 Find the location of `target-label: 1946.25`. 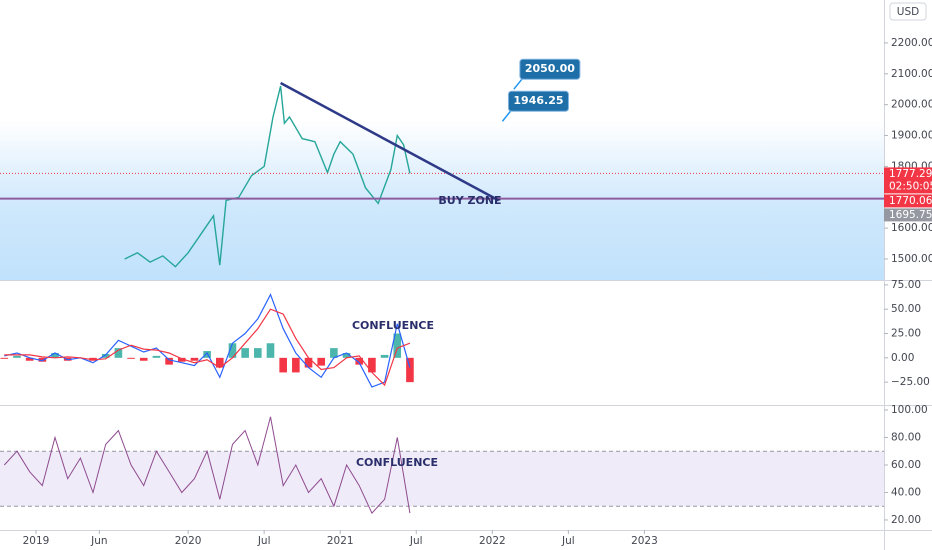

target-label: 1946.25 is located at coordinates (538, 100).